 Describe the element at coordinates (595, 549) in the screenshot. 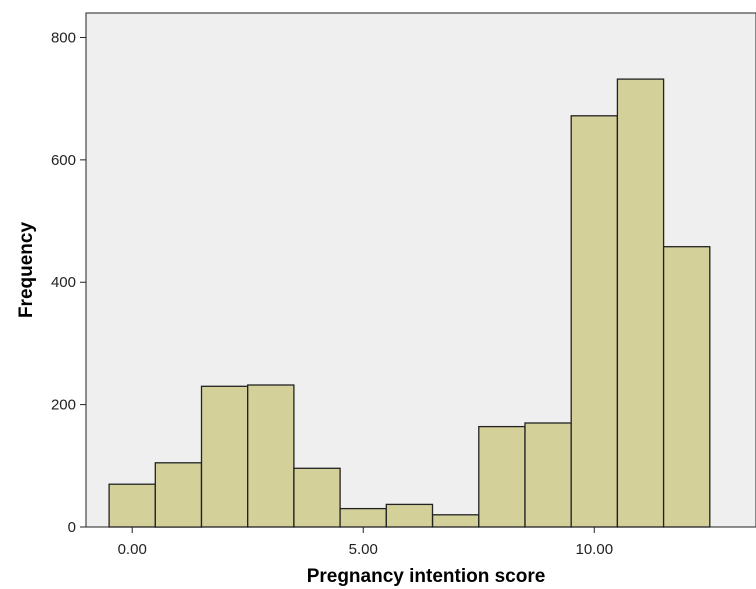

I see `x-tick-label-2: 10.00` at that location.